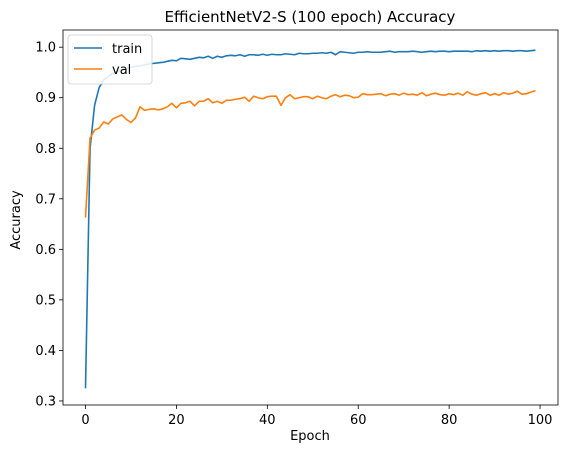 The image size is (567, 453). I want to click on y-tick-label: 0.4, so click(45, 351).